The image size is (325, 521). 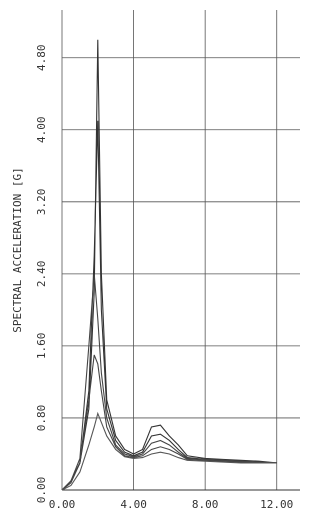 What do you see at coordinates (41, 202) in the screenshot?
I see `y-tick-label: 3.20` at bounding box center [41, 202].